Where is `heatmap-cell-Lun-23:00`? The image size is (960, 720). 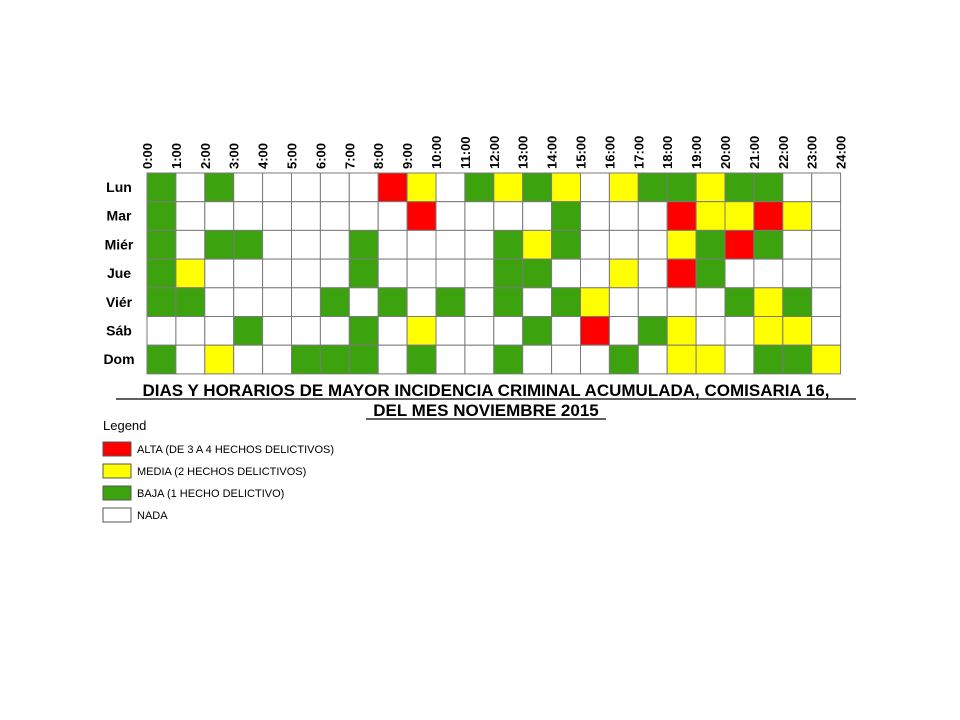 heatmap-cell-Lun-23:00 is located at coordinates (826, 187).